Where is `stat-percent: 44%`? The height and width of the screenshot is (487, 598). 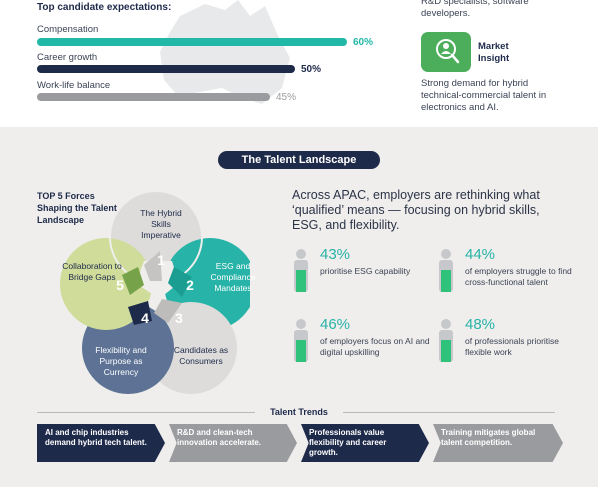 stat-percent: 44% is located at coordinates (480, 254).